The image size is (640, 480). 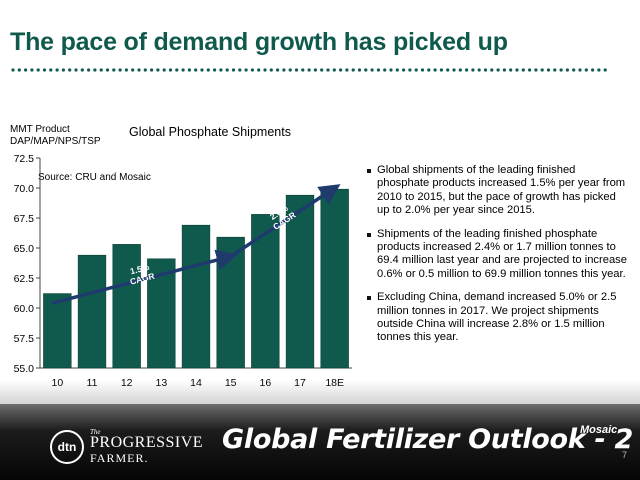 I want to click on y-tick-label: 60.0, so click(x=24, y=309).